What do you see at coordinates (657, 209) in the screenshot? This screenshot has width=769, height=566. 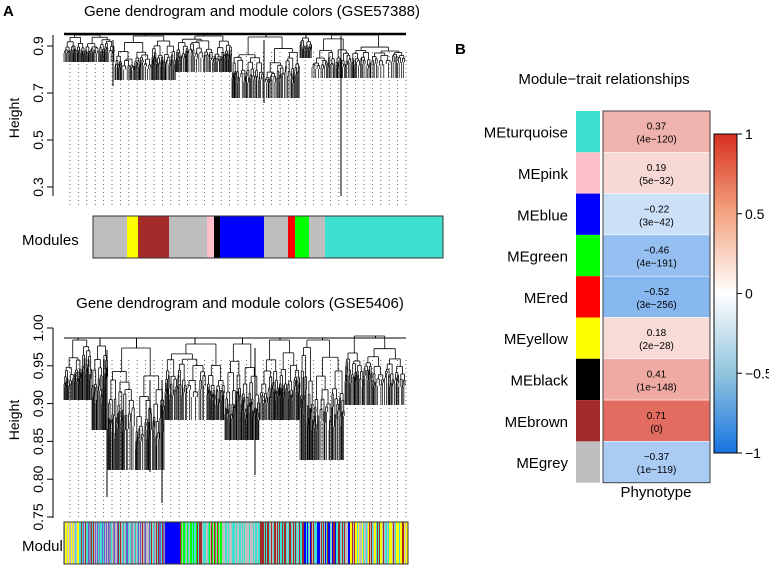 I see `correlation-value: −0.22` at bounding box center [657, 209].